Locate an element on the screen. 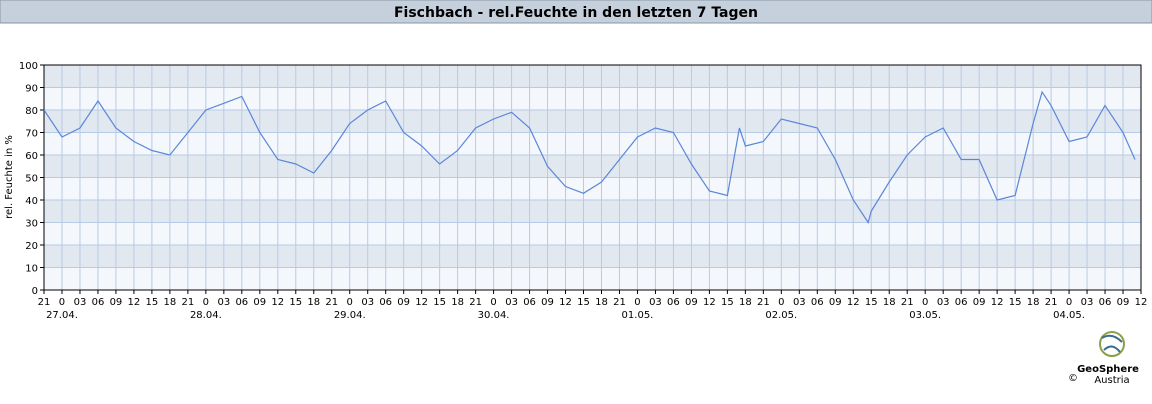 Image resolution: width=1152 pixels, height=404 pixels. x-date-label: 27.04. is located at coordinates (62, 315).